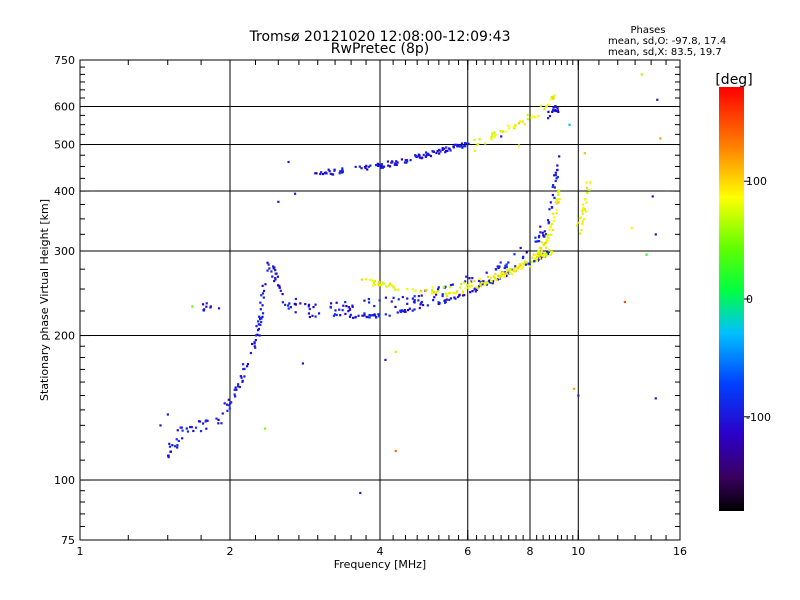  I want to click on colorbar-tick-label: 0, so click(749, 299).